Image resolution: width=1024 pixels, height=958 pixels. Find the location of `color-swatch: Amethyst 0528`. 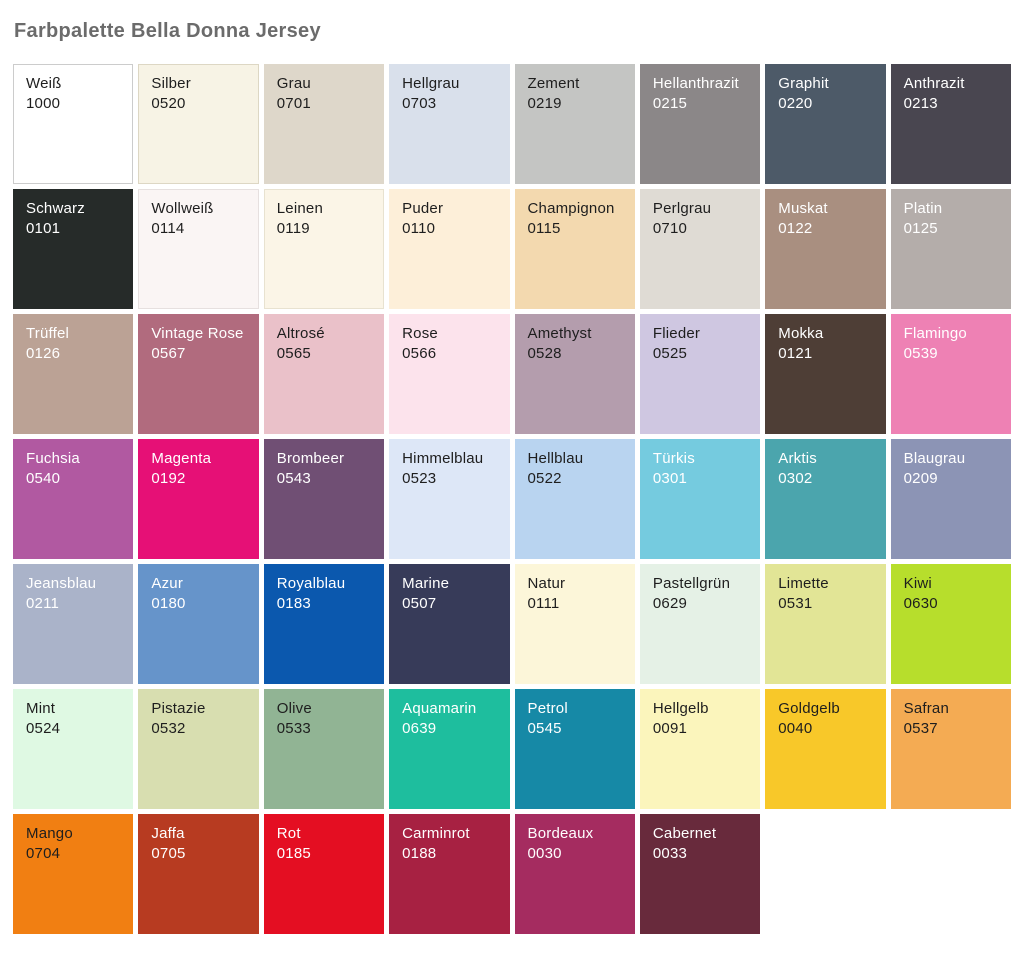

color-swatch: Amethyst 0528 is located at coordinates (574, 374).